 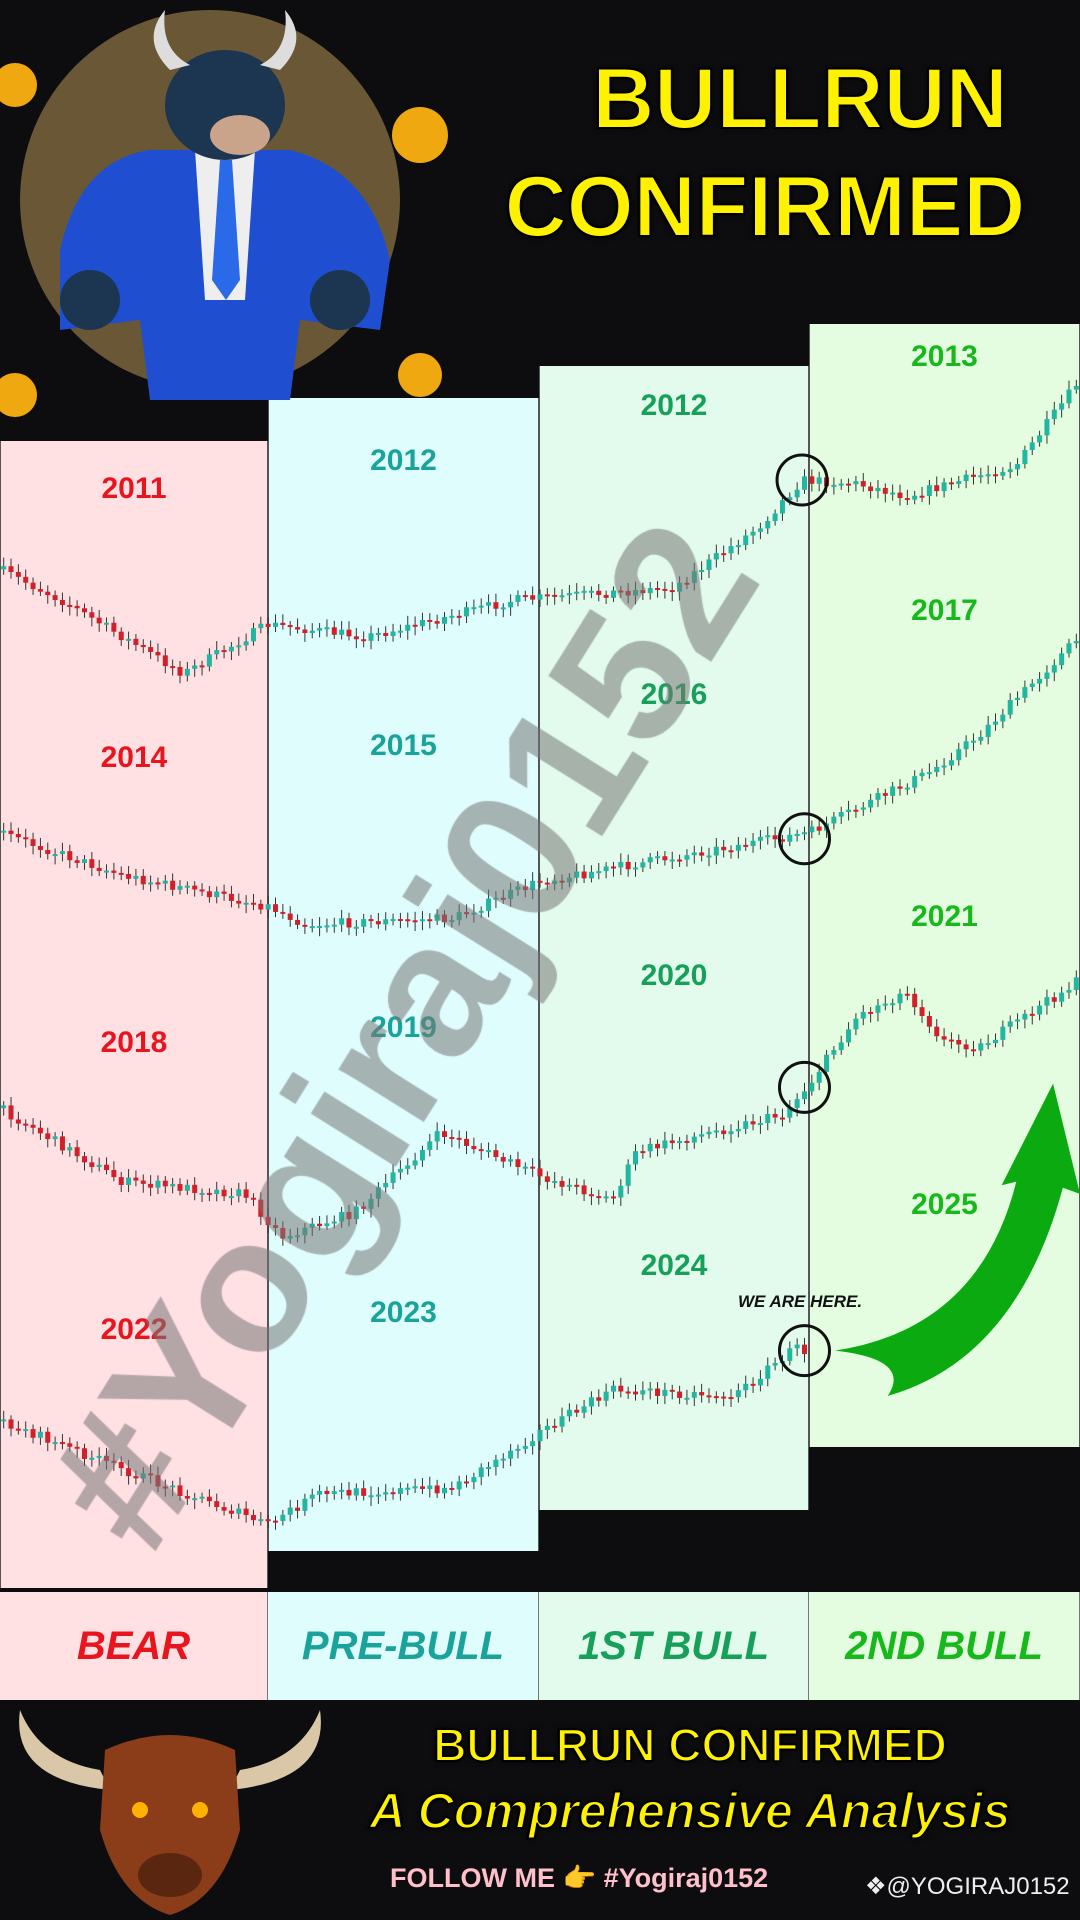 What do you see at coordinates (800, 99) in the screenshot?
I see `header-title-line1: BULLRUN` at bounding box center [800, 99].